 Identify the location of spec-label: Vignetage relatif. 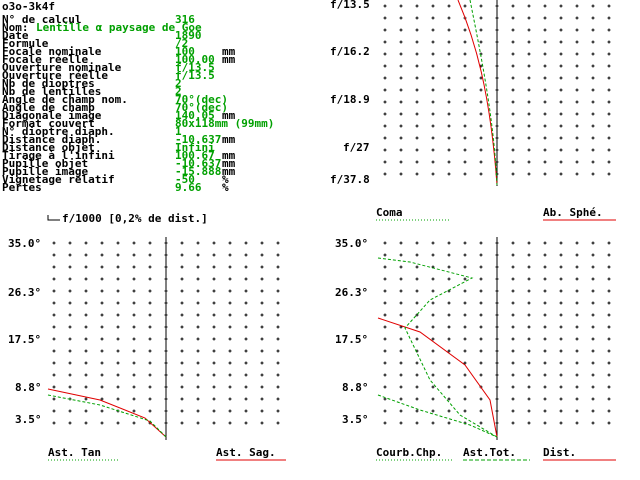
(58, 179).